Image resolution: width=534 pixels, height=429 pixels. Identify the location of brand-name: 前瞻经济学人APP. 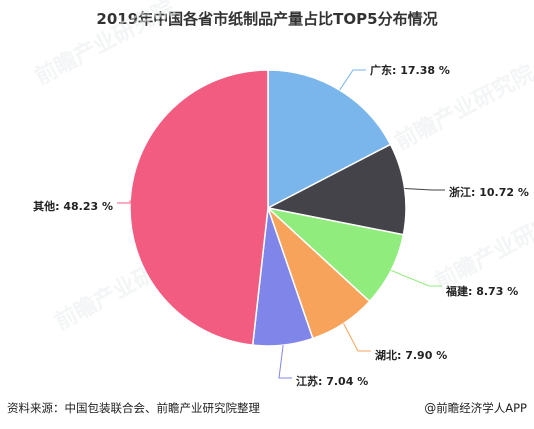
(481, 408).